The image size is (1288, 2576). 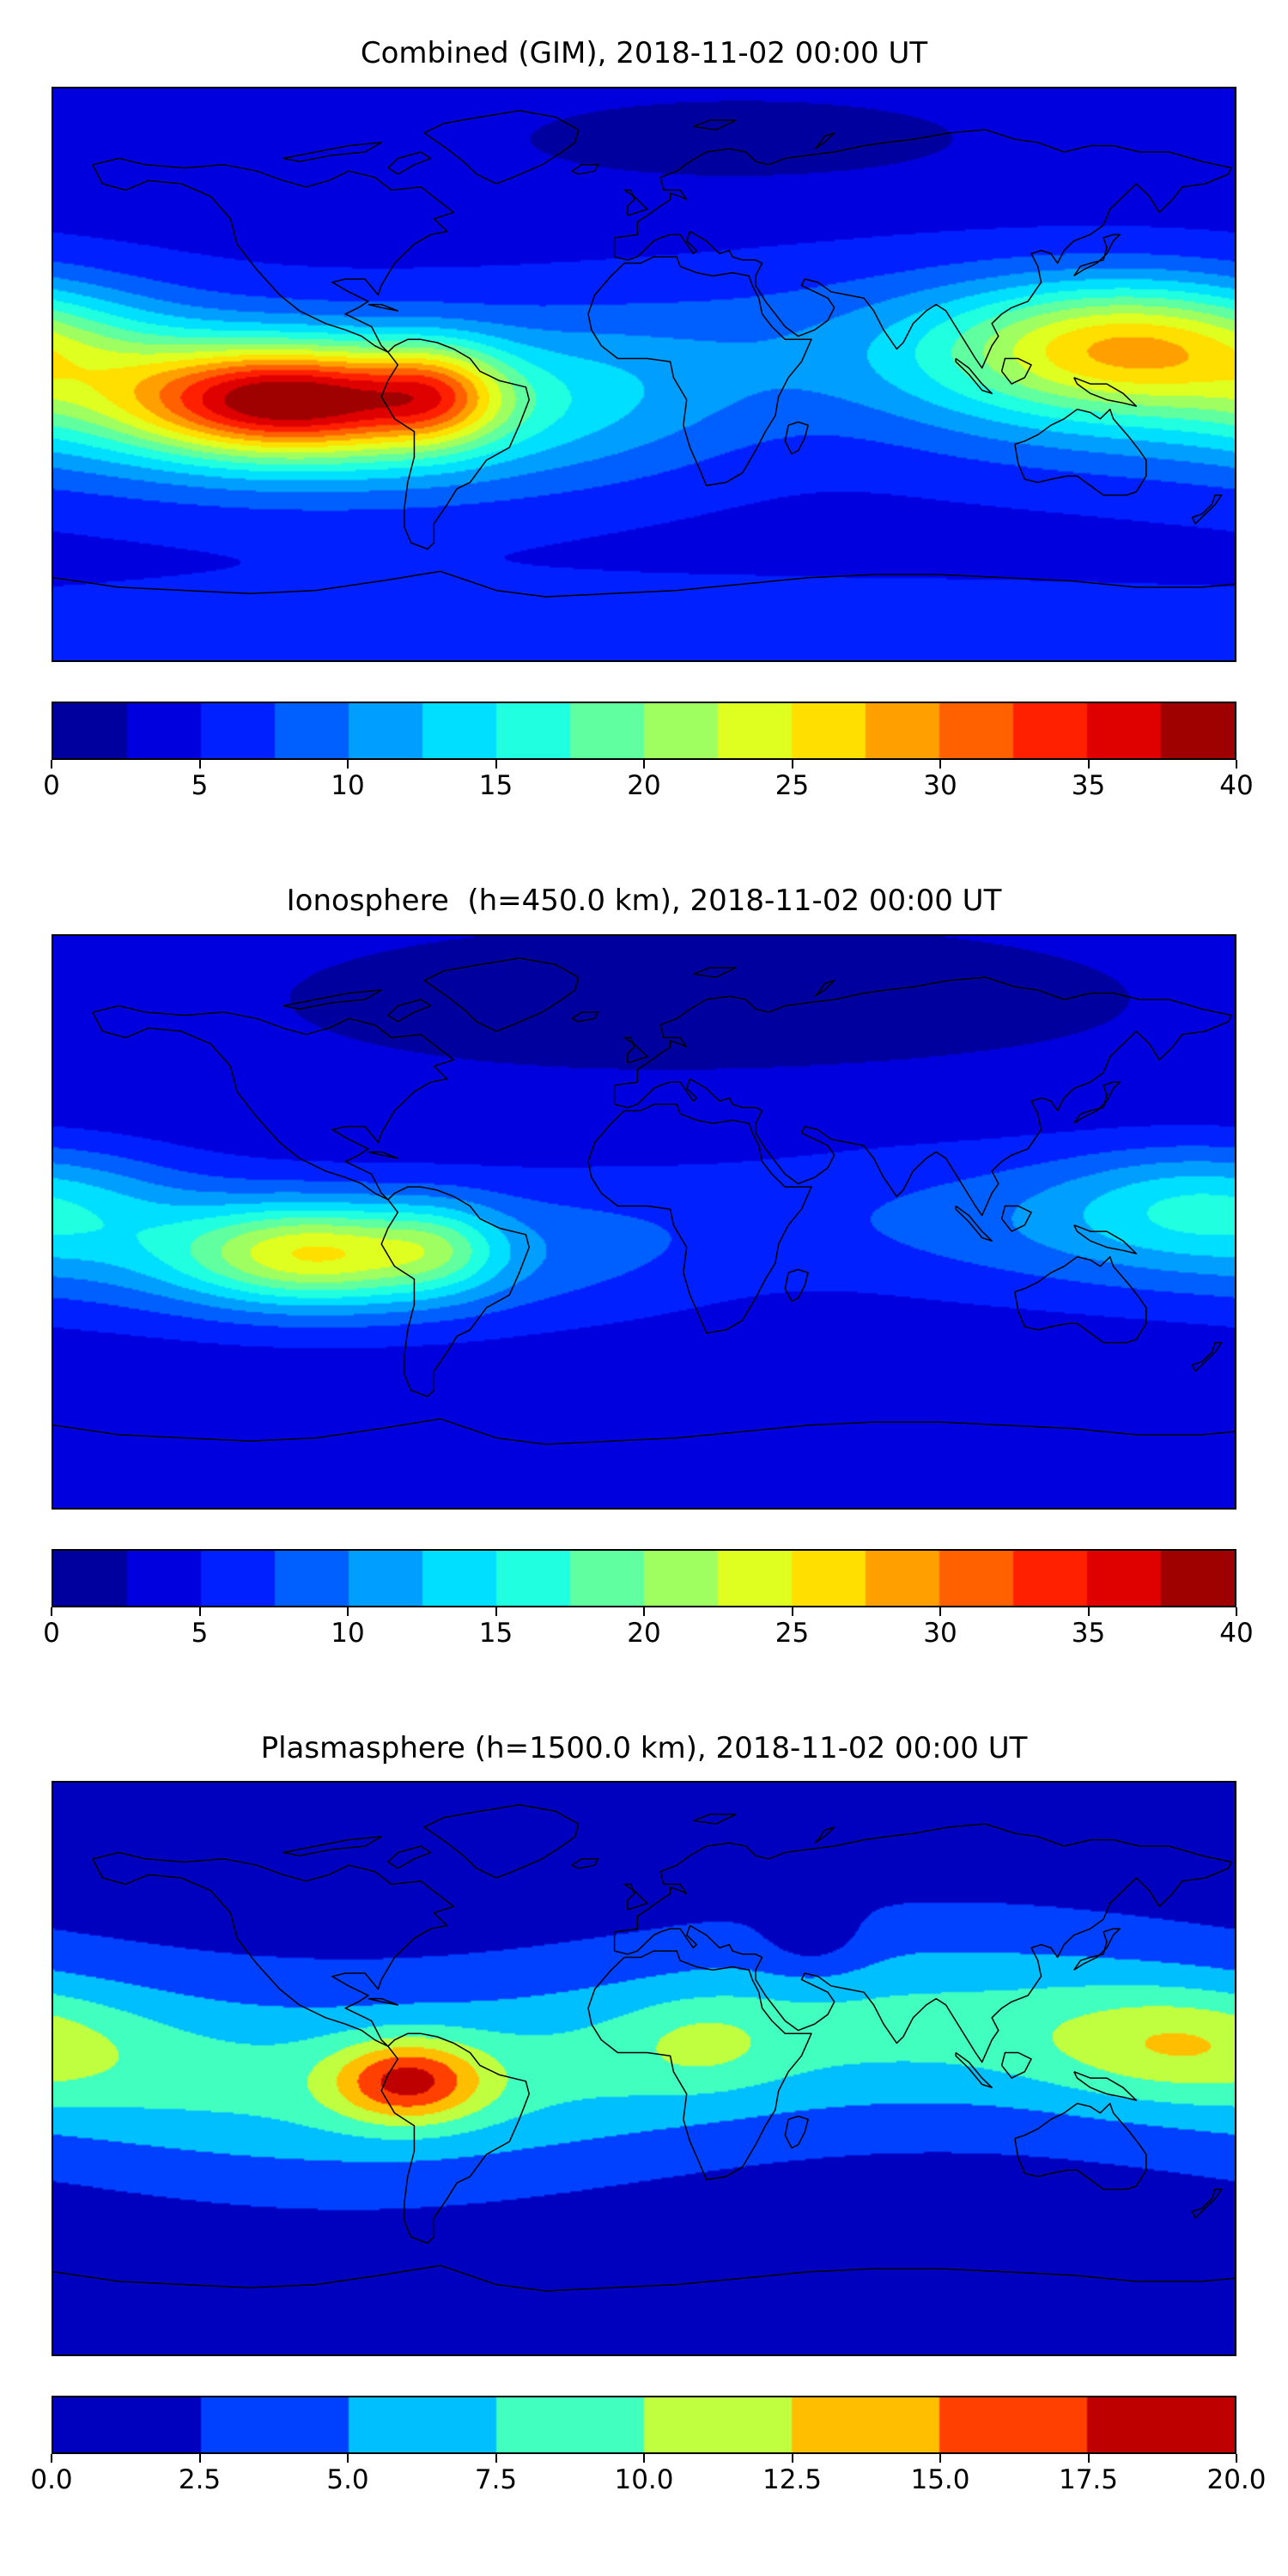 I want to click on colorbar-tick-label: 12.5, so click(x=792, y=2480).